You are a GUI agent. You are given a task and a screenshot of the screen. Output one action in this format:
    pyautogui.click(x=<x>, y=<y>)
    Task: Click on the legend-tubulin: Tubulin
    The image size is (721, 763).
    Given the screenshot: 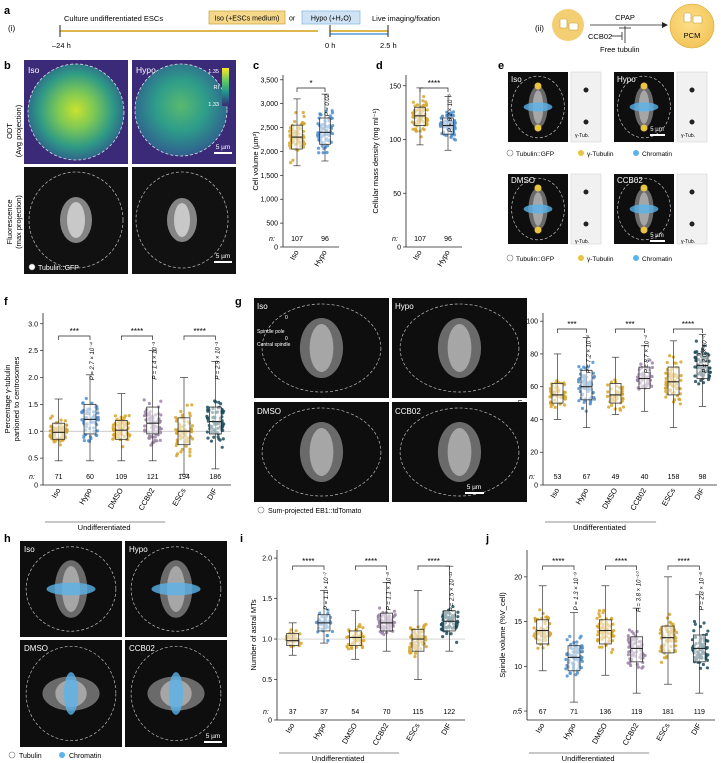 What is the action you would take?
    pyautogui.click(x=30, y=756)
    